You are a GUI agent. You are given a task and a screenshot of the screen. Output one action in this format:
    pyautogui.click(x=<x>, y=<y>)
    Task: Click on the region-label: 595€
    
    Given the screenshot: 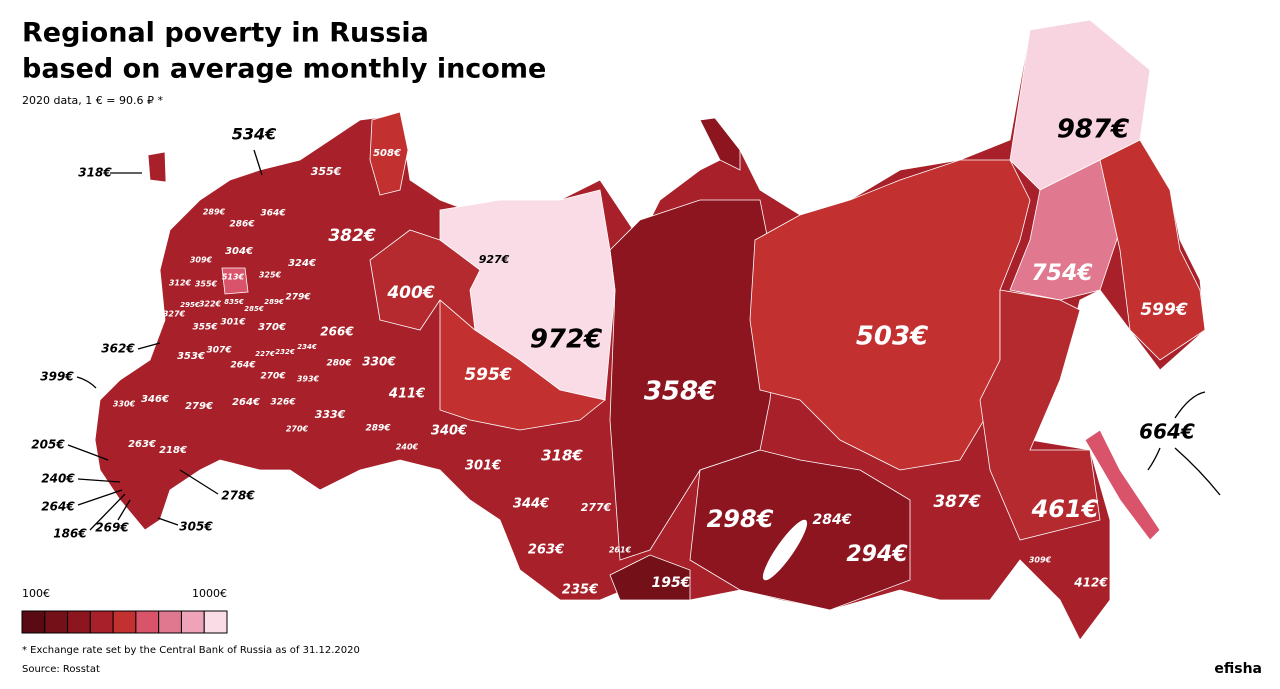 What is the action you would take?
    pyautogui.click(x=487, y=375)
    